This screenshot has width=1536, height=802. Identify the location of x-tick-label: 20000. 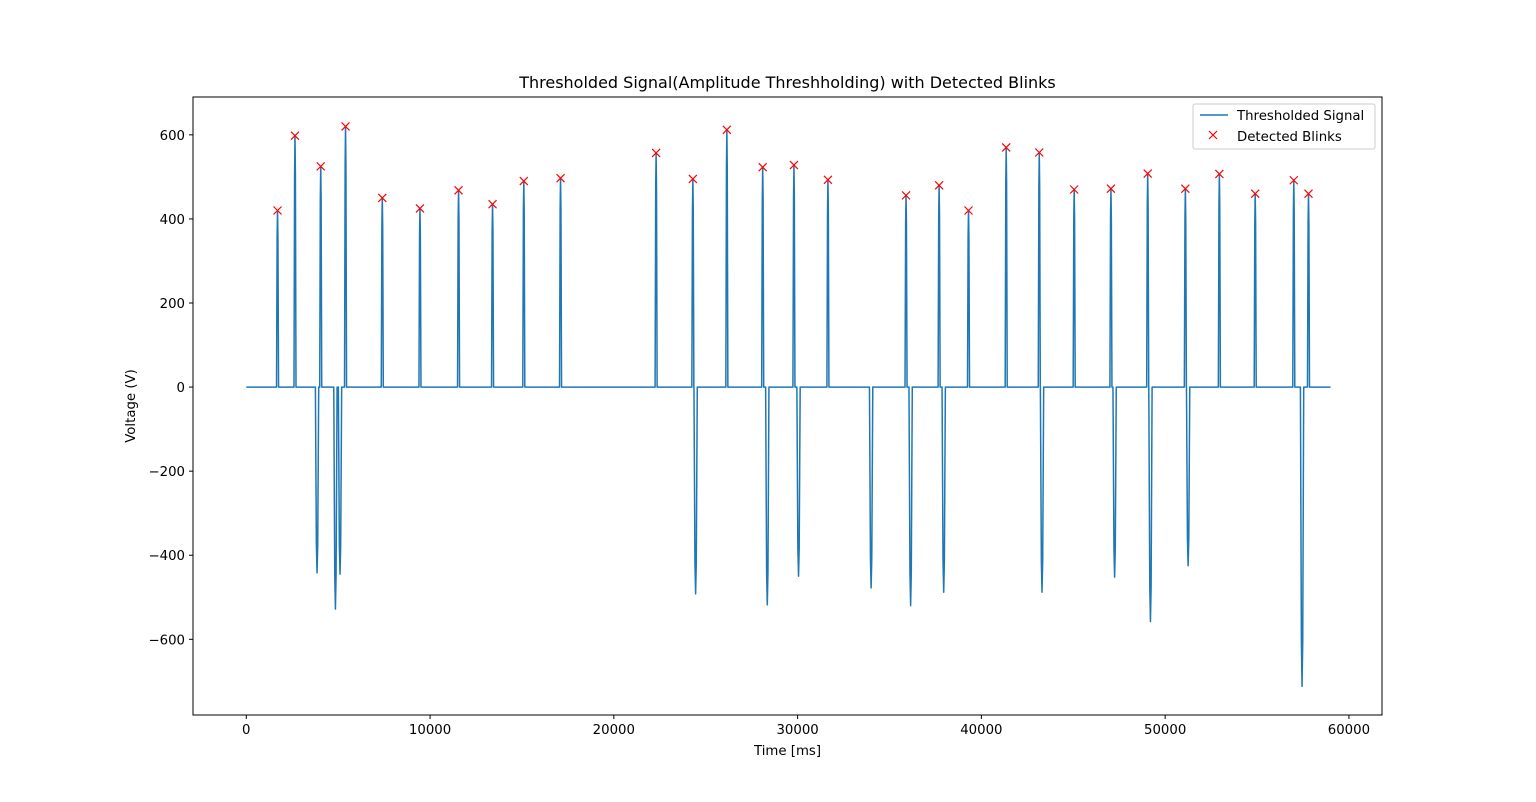
(614, 730).